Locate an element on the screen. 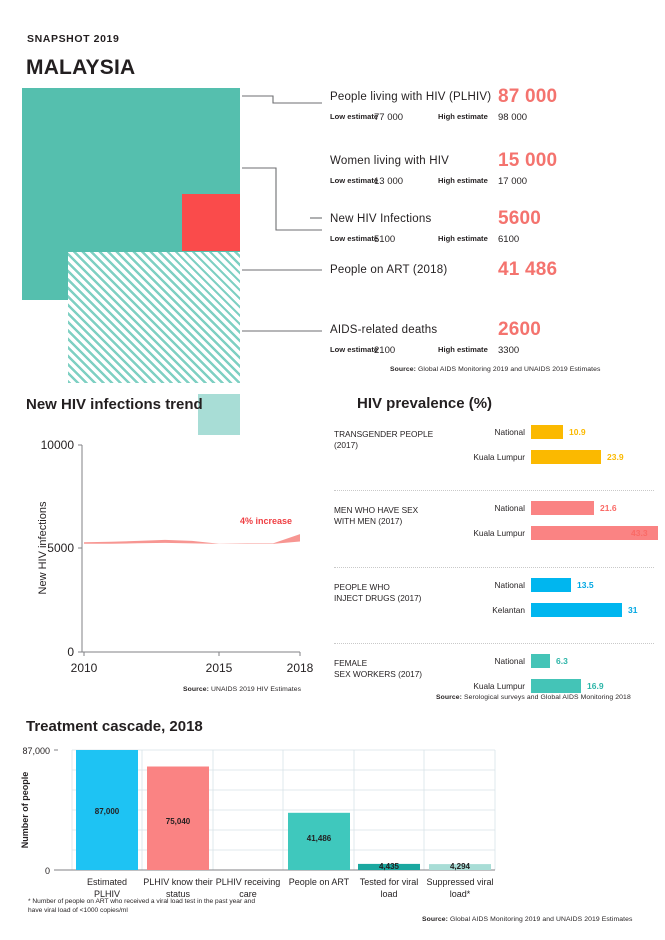 The image size is (665, 940). cascade-chart-title: Treatment cascade, 2018 is located at coordinates (114, 726).